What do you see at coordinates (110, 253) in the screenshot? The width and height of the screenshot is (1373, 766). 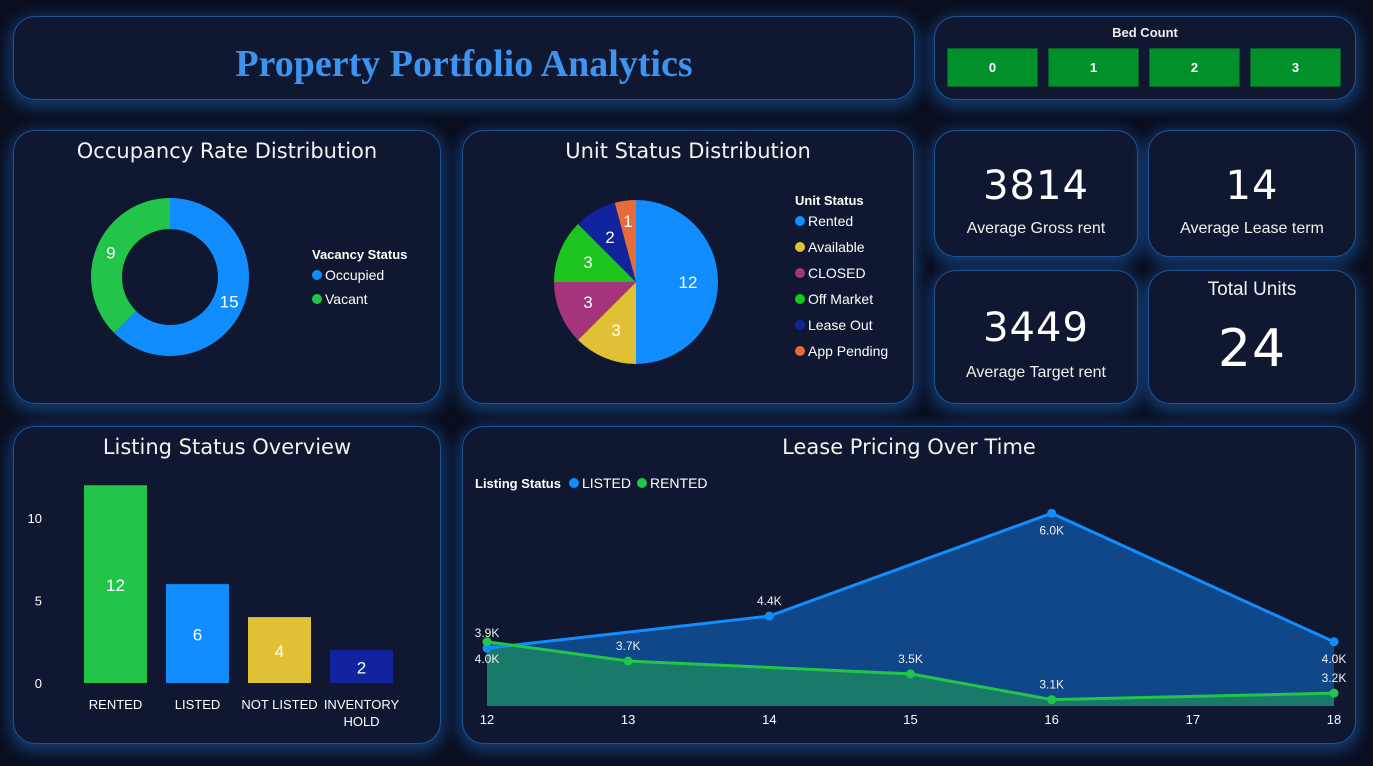 I see `occupancy-data-label: 9` at bounding box center [110, 253].